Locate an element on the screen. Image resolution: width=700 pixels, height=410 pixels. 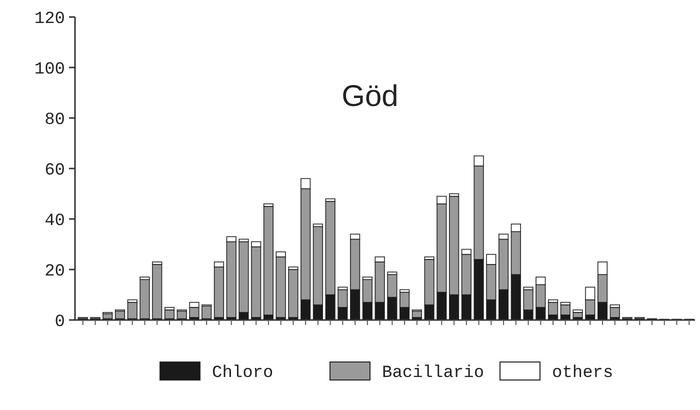
y-tick-label: 20 is located at coordinates (54, 272).